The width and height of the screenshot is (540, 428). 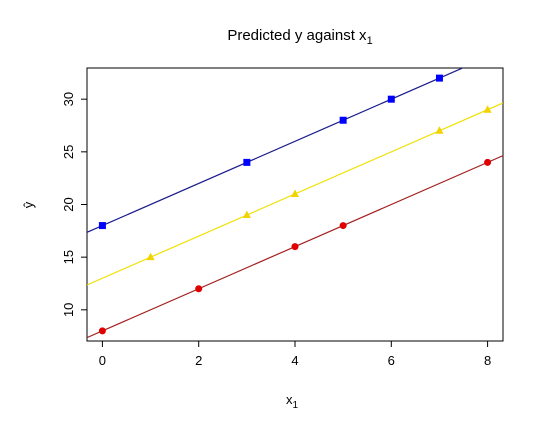 What do you see at coordinates (294, 360) in the screenshot?
I see `x-tick-label: 4` at bounding box center [294, 360].